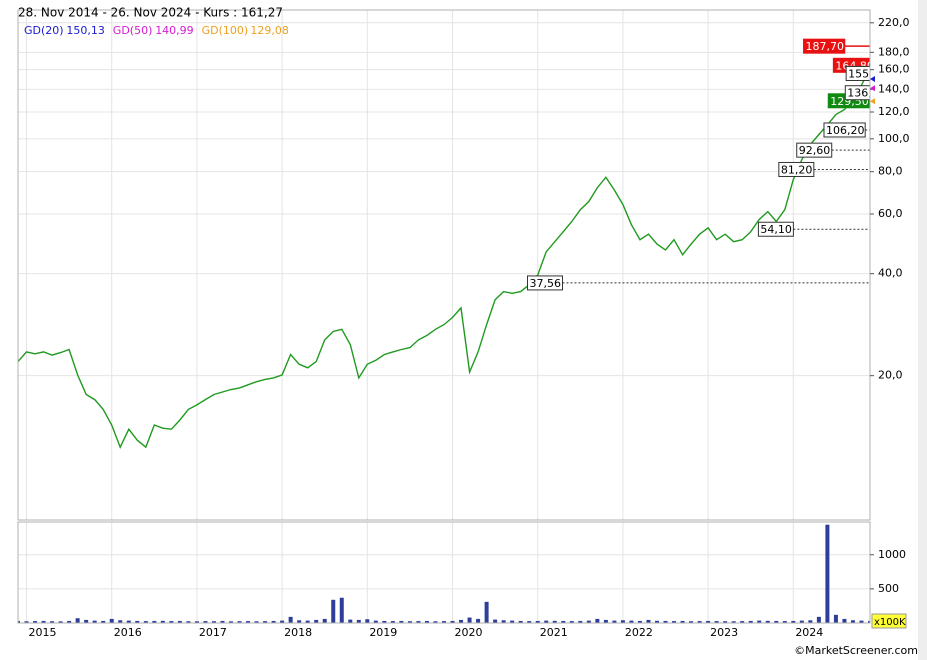 The height and width of the screenshot is (660, 927). I want to click on level-label: 136,80, so click(866, 93).